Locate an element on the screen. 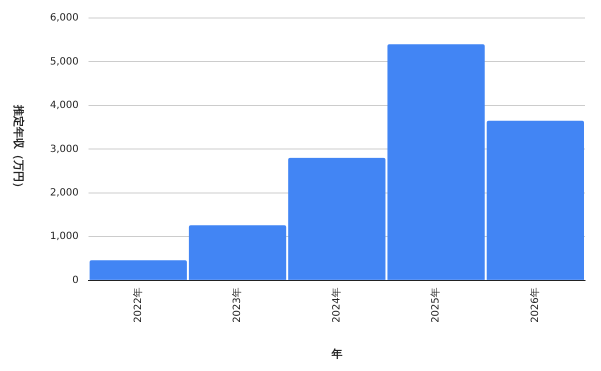  y-tick-label: 1,000 is located at coordinates (64, 236).